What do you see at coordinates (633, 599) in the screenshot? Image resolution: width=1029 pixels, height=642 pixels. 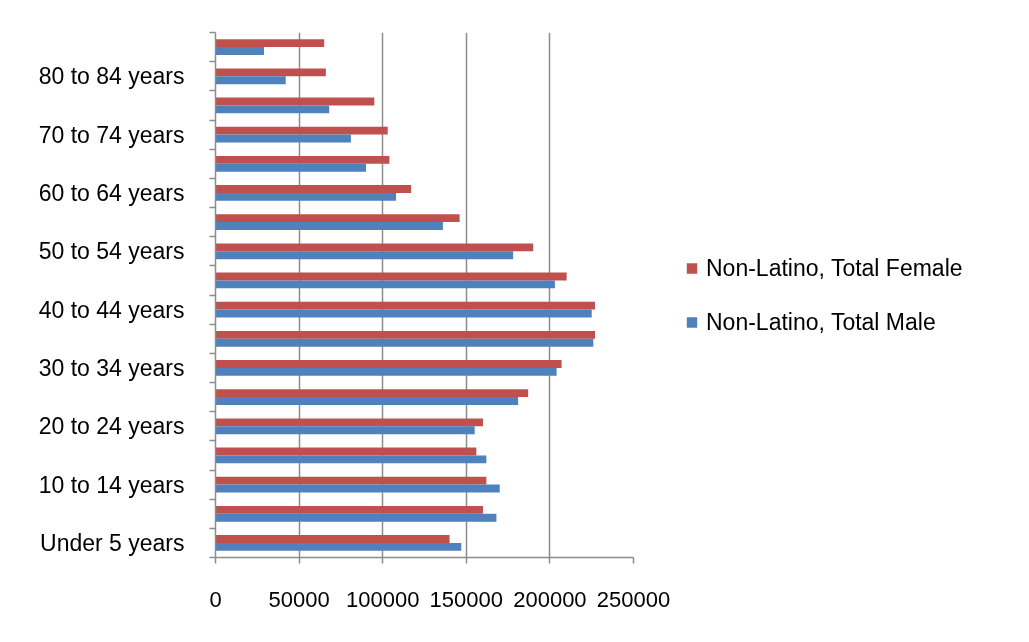 I see `x-tick-label: 250000` at bounding box center [633, 599].